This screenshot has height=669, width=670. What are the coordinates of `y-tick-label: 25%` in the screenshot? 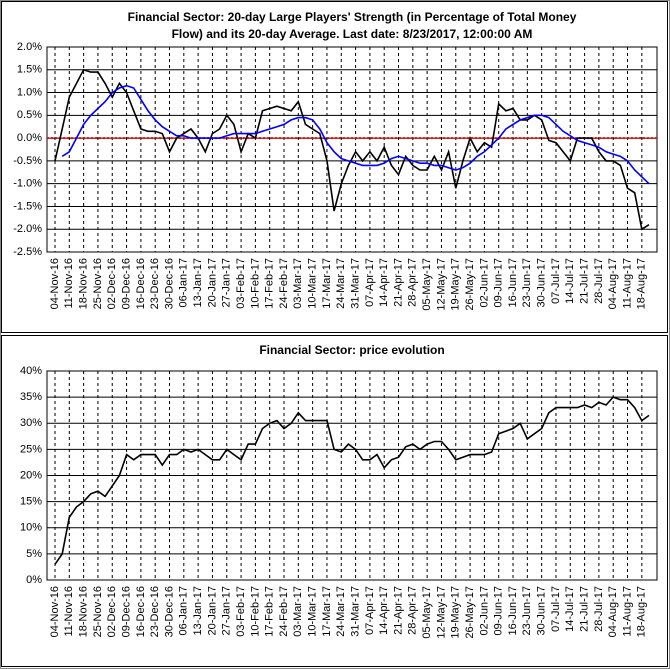 It's located at (31, 449).